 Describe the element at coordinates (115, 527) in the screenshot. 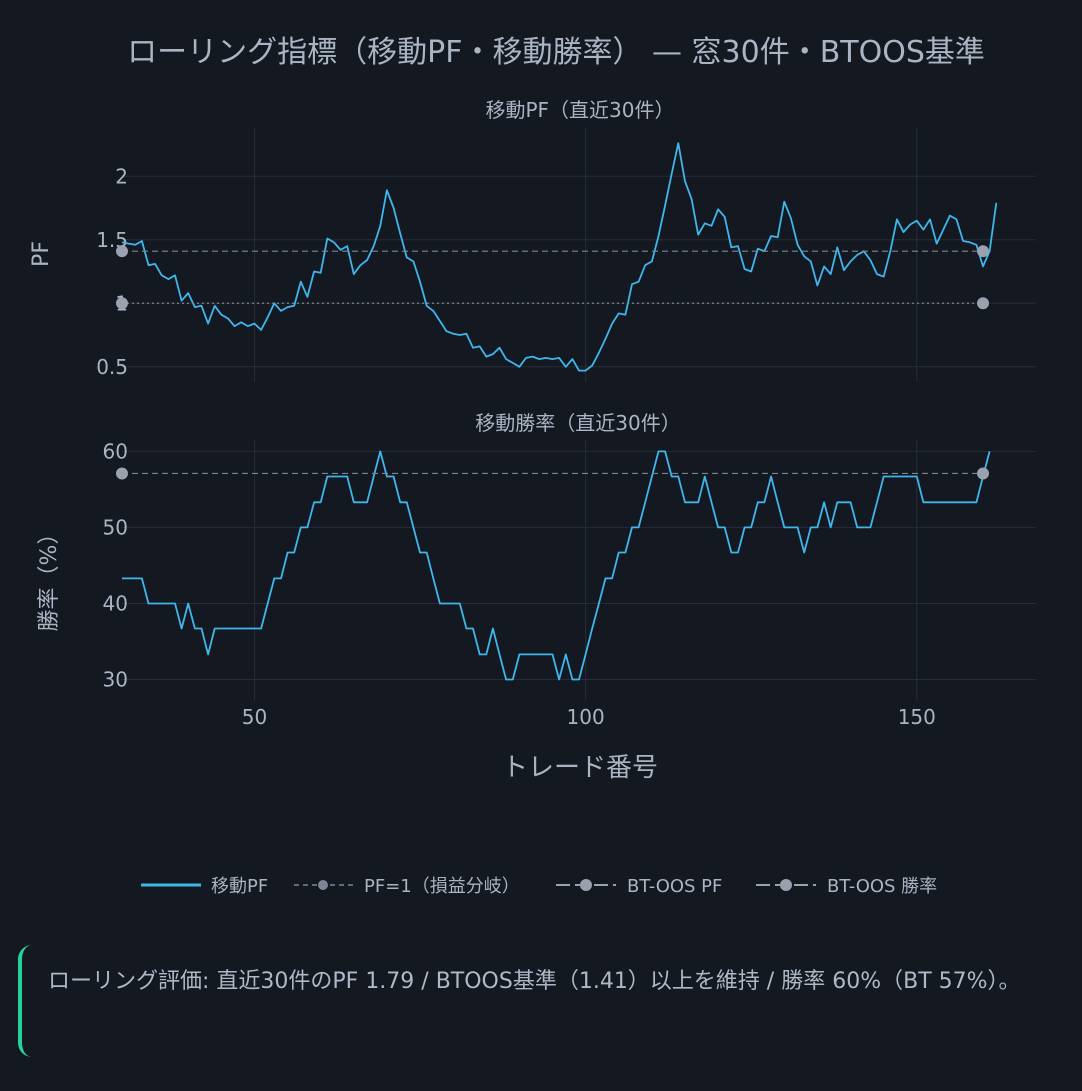

I see `y-tick-label: 50` at that location.